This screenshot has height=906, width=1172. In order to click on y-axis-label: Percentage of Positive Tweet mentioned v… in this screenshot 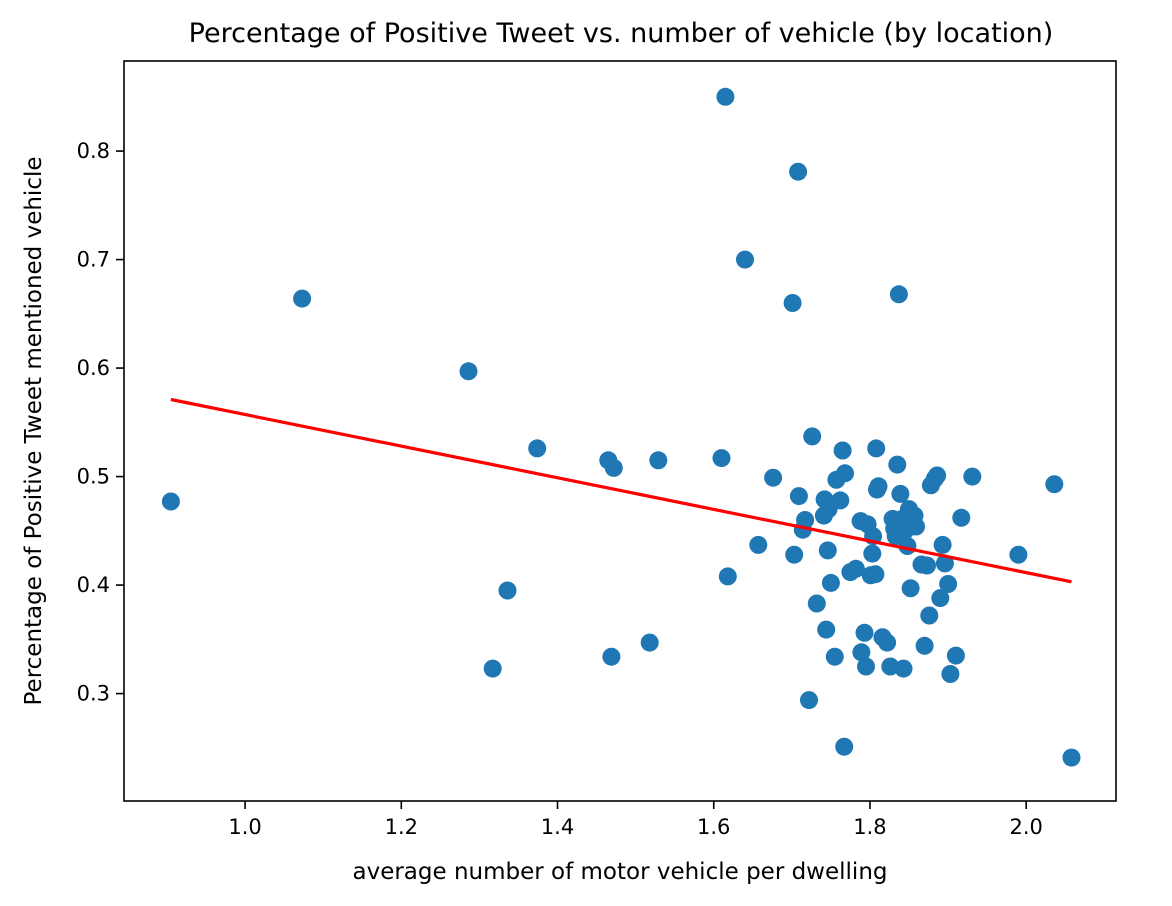, I will do `click(34, 430)`.